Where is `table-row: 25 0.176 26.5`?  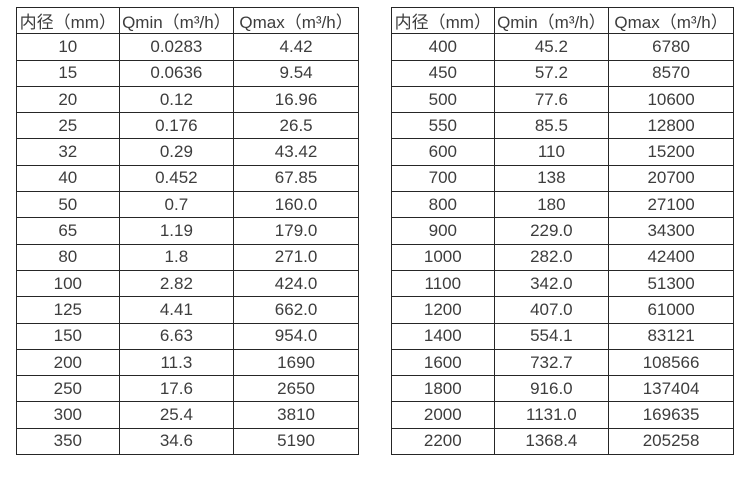 table-row: 25 0.176 26.5 is located at coordinates (187, 126).